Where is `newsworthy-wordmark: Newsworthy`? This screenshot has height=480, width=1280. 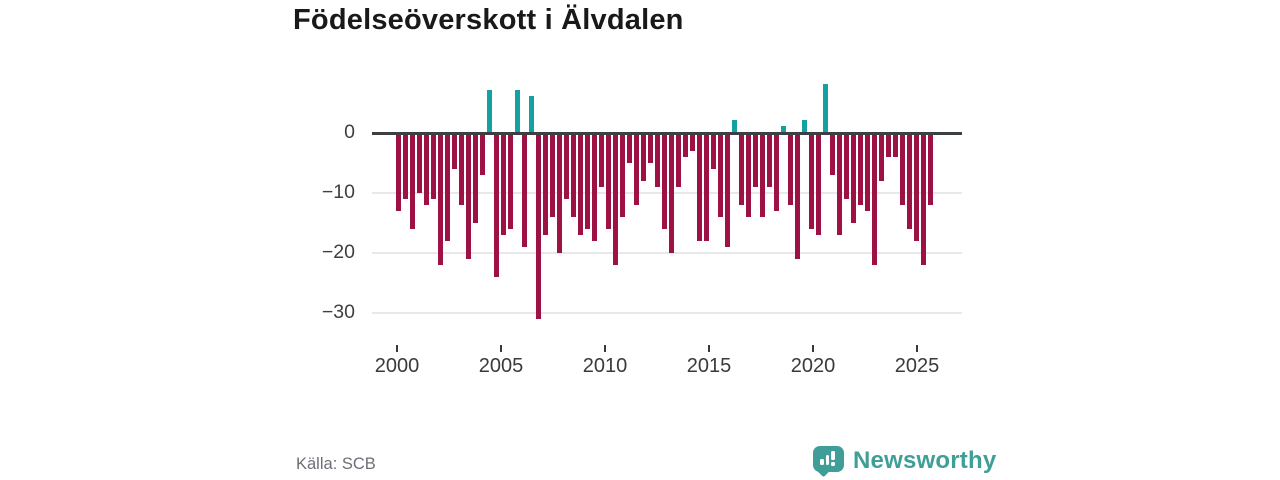 newsworthy-wordmark: Newsworthy is located at coordinates (925, 460).